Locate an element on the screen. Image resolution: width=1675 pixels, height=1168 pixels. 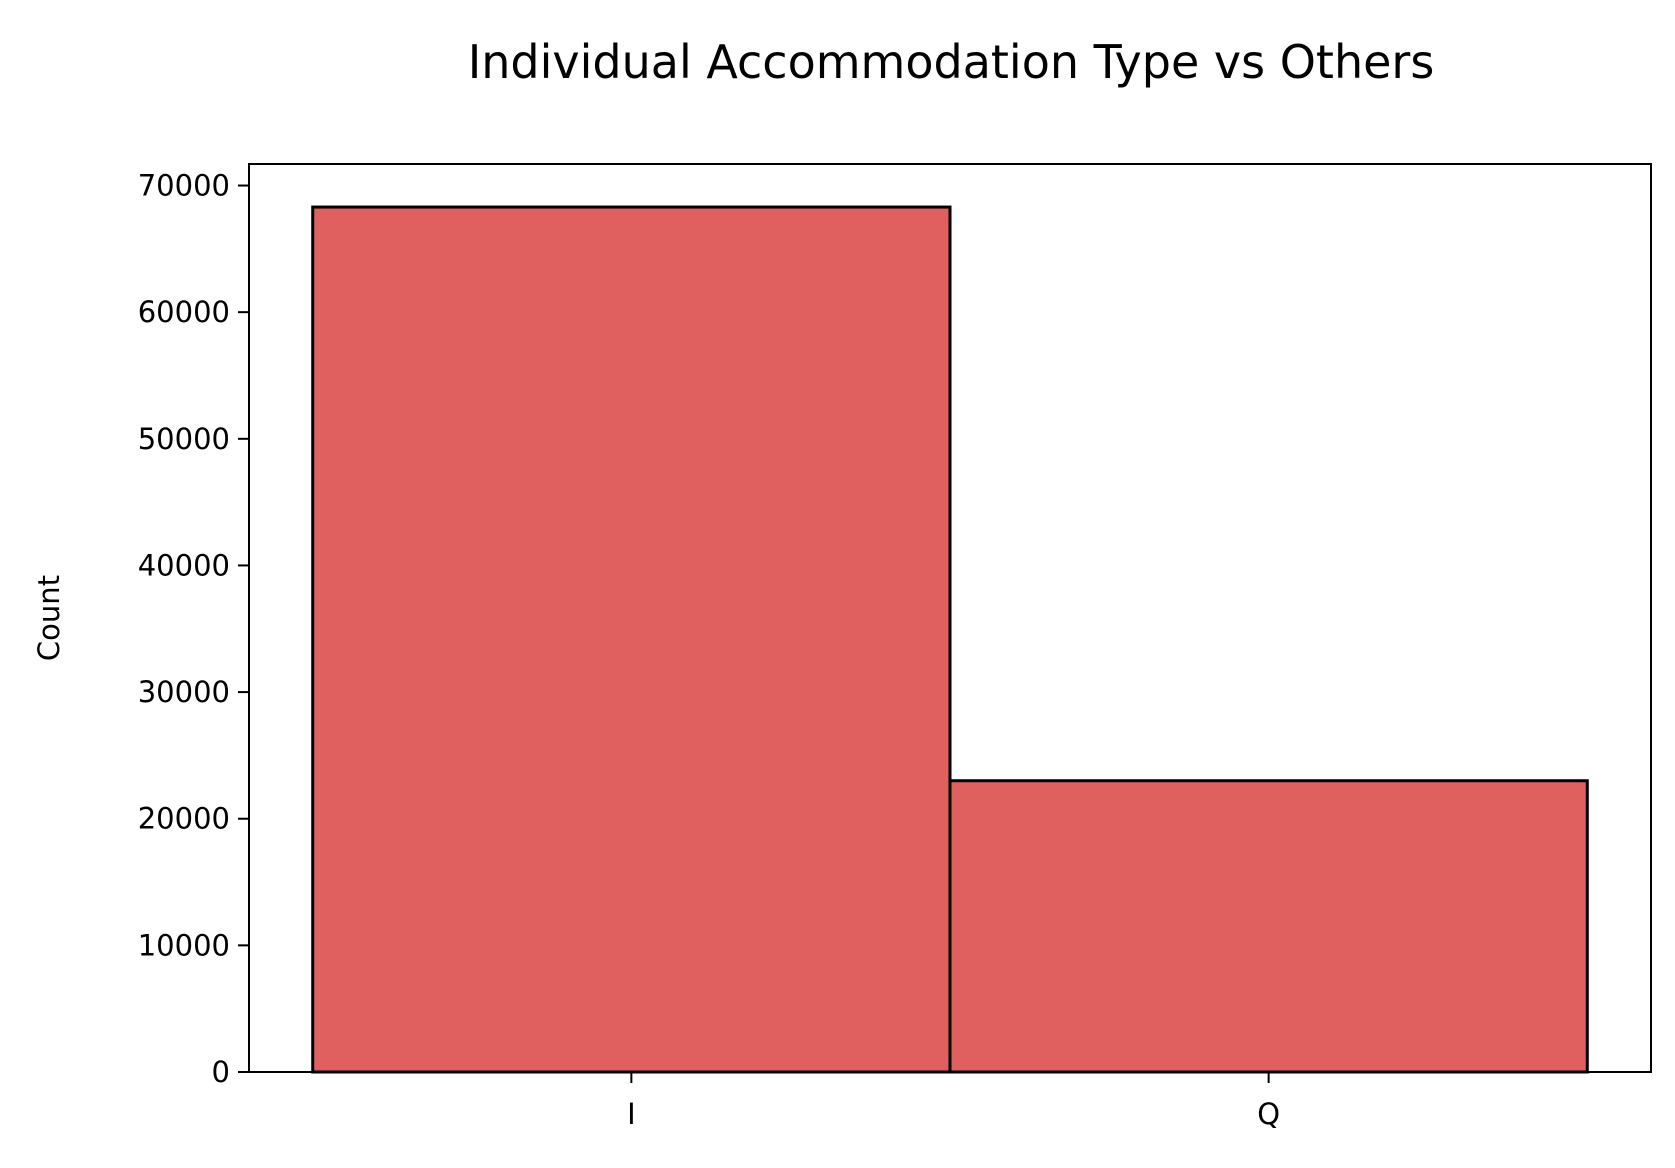
bar-q is located at coordinates (1268, 926).